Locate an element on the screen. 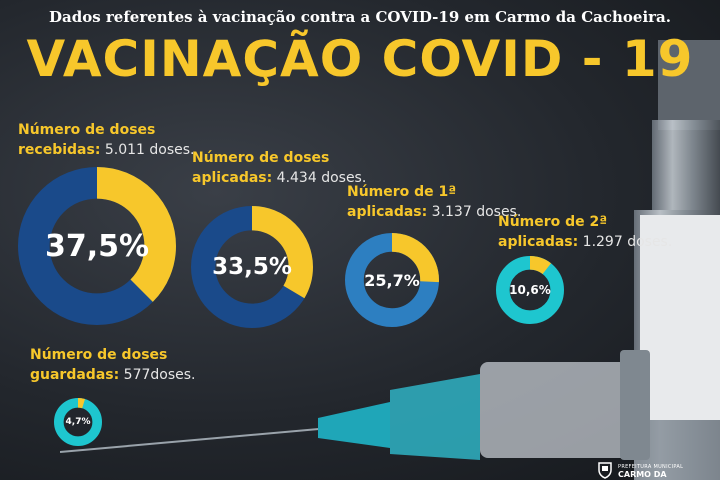 This screenshot has height=480, width=720. received-percent: 37,5% is located at coordinates (97, 246).